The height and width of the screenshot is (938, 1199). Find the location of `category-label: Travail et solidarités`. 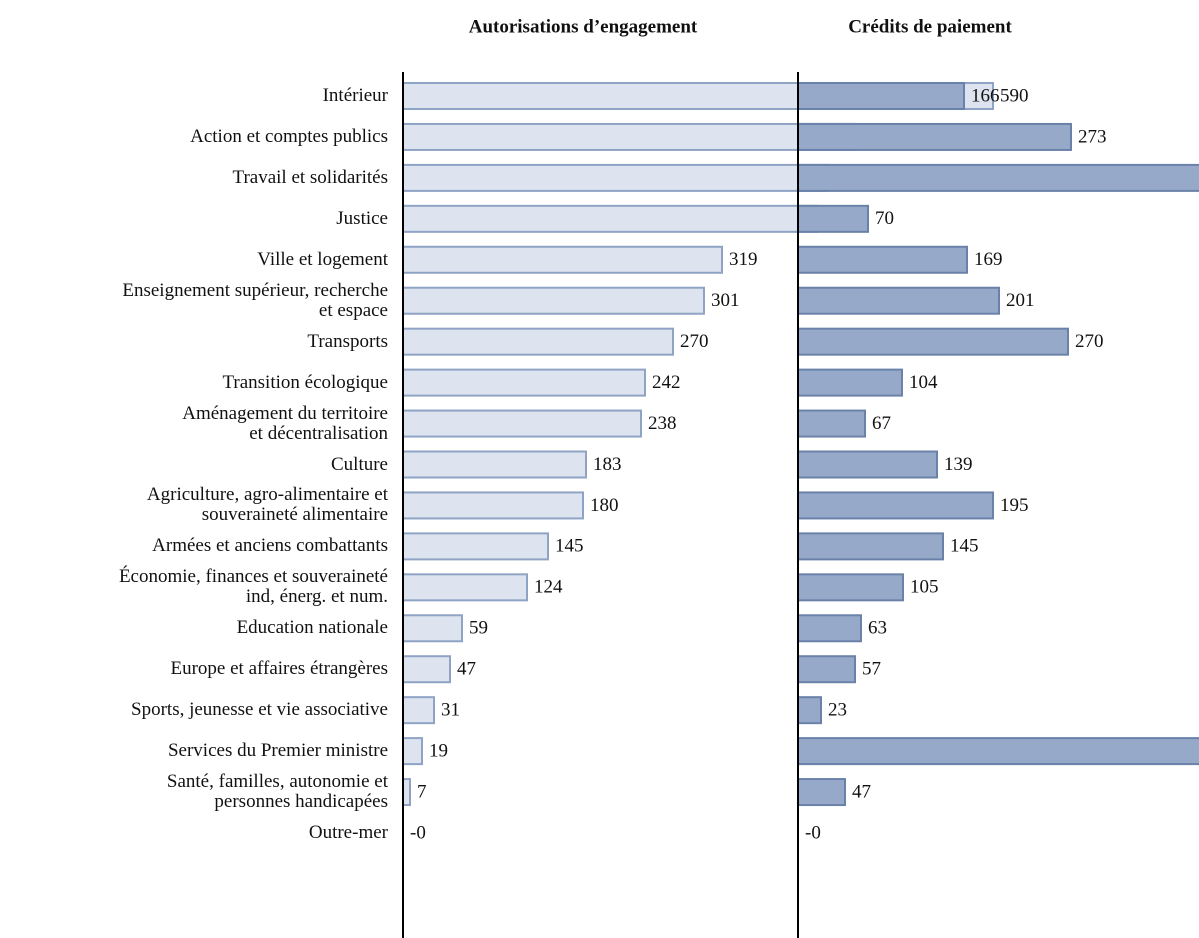

category-label: Travail et solidarités is located at coordinates (310, 177).